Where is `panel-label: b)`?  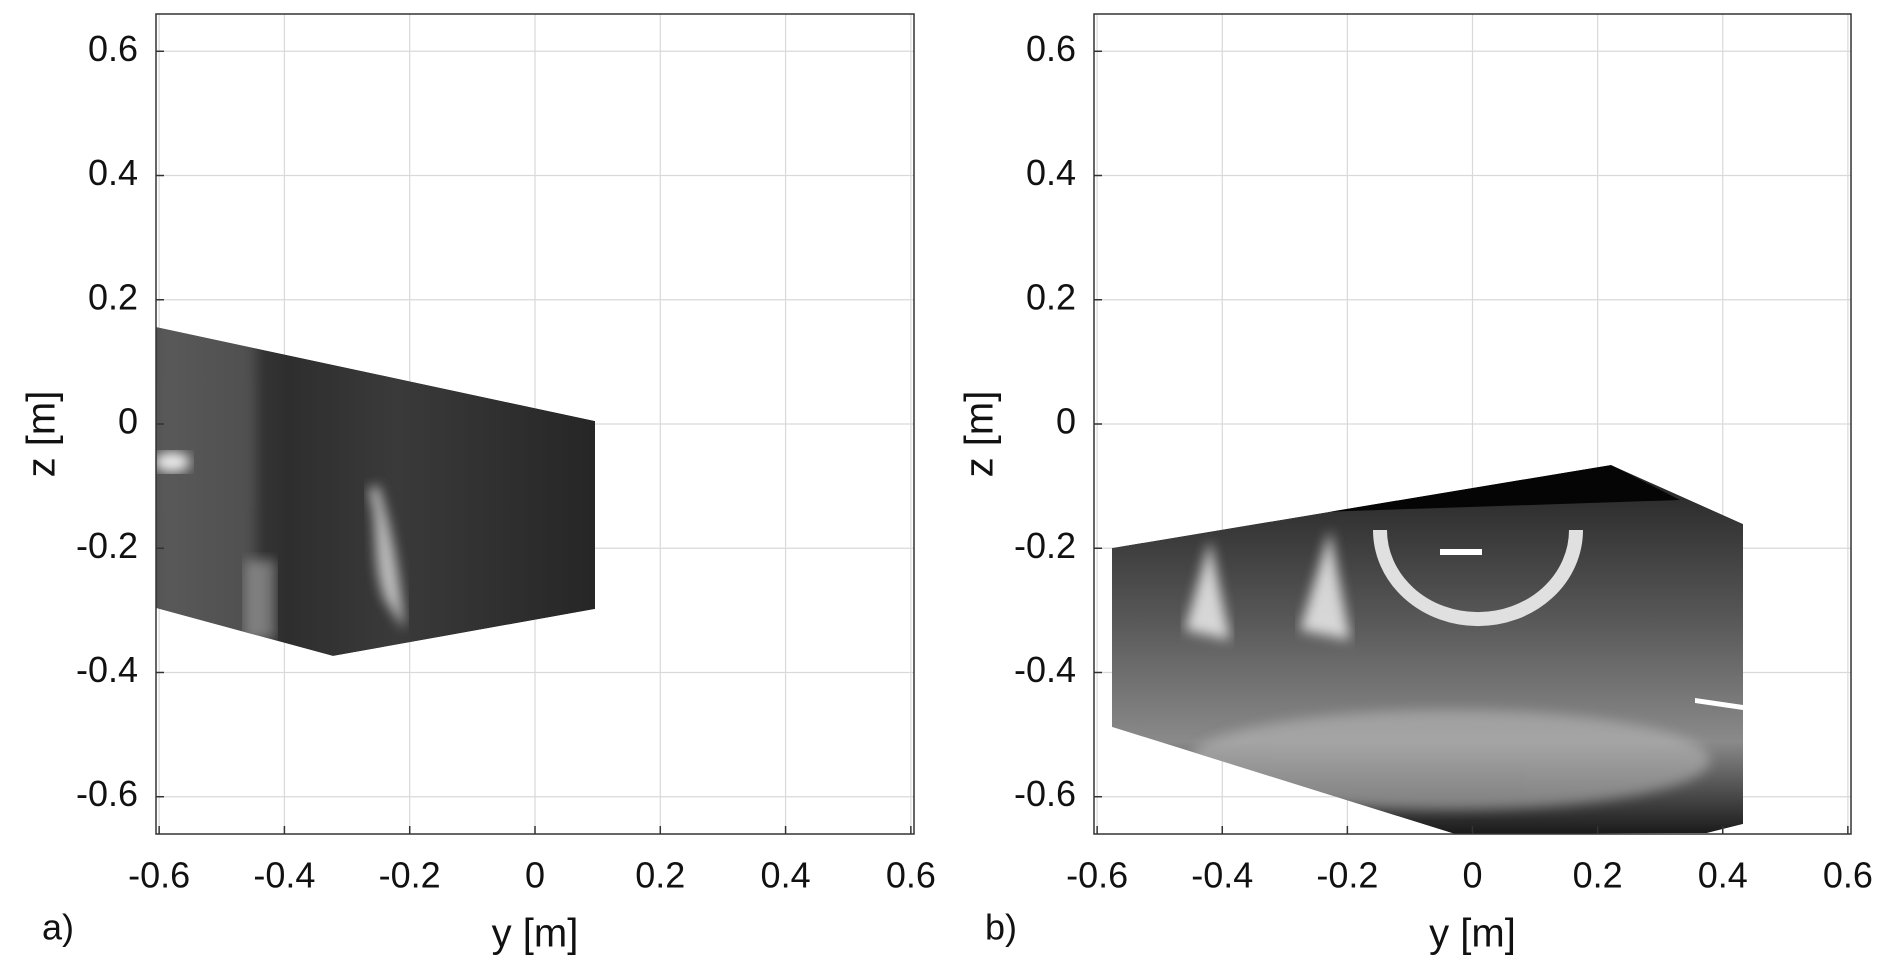
panel-label: b) is located at coordinates (1001, 927).